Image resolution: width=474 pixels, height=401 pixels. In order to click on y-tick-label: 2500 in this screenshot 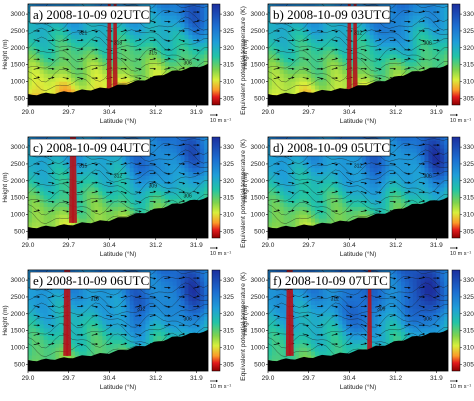, I will do `click(258, 31)`.